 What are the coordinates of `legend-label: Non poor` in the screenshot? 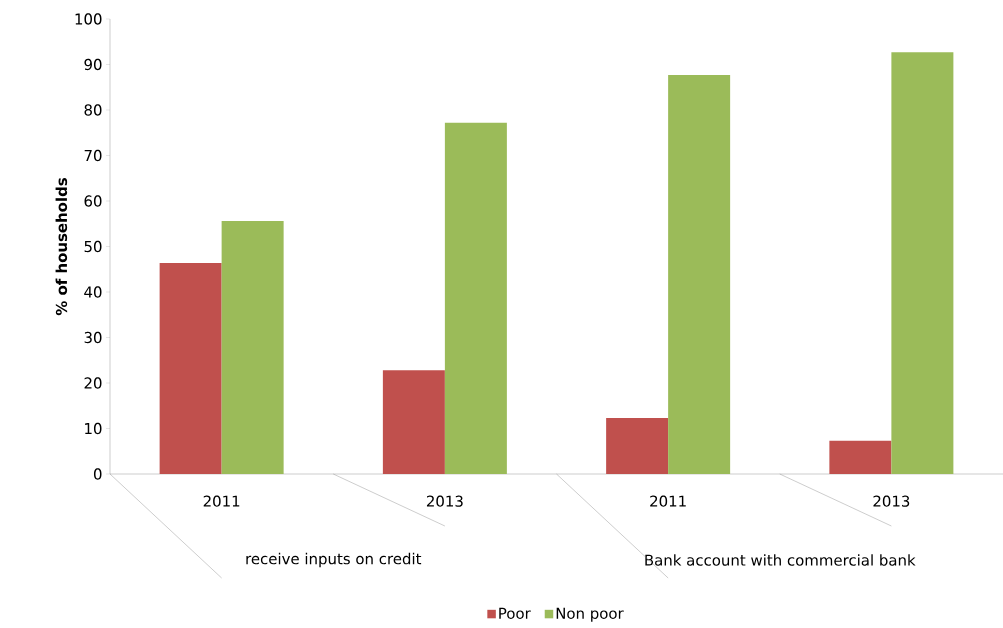 It's located at (590, 614).